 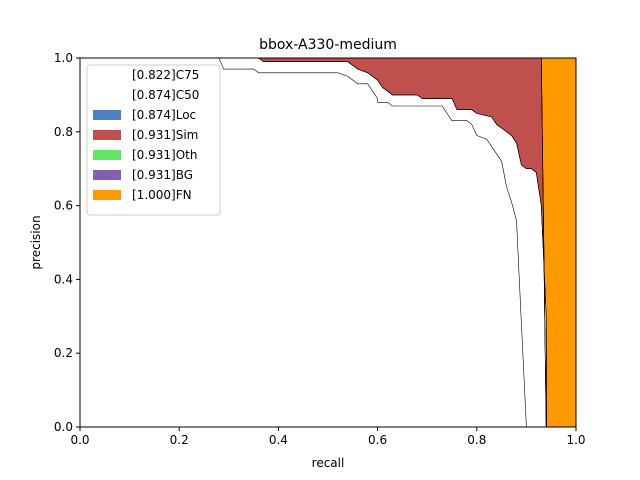 What do you see at coordinates (79, 440) in the screenshot?
I see `x-tick-label: 0.0` at bounding box center [79, 440].